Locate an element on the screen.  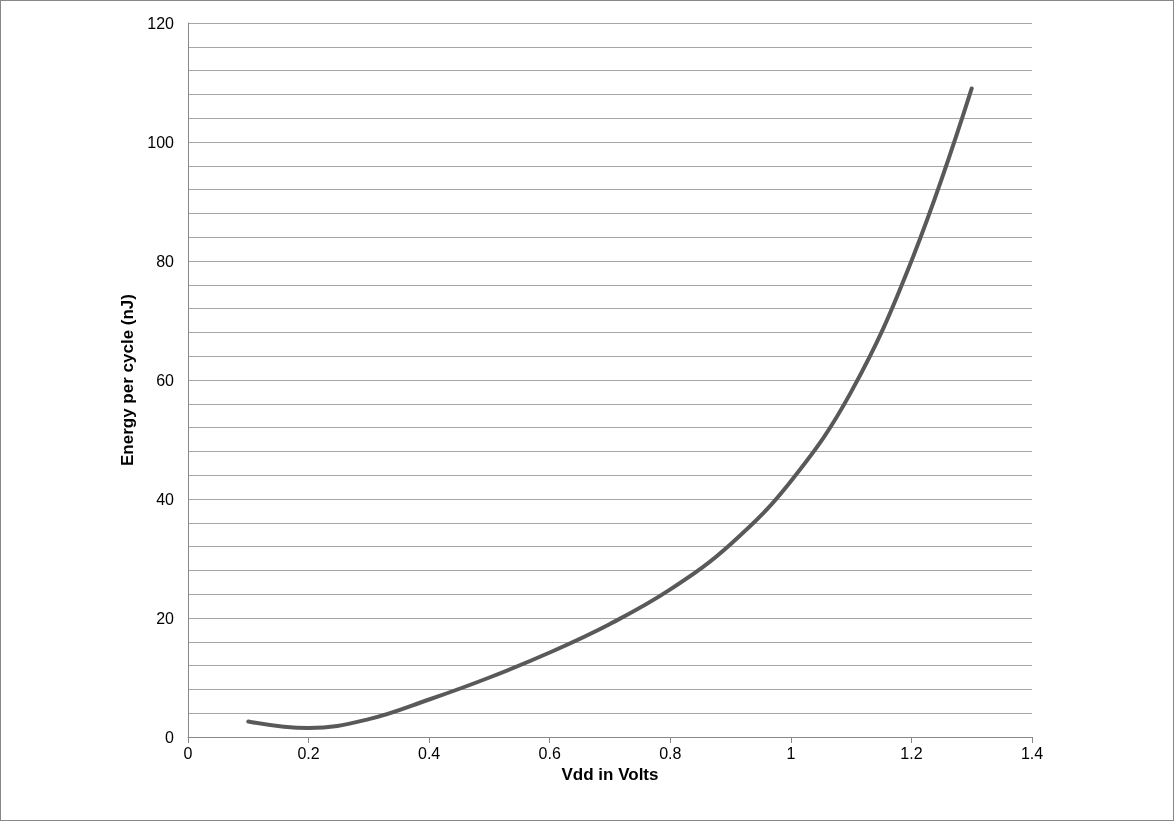
x-tick-label: 0.6 is located at coordinates (549, 753).